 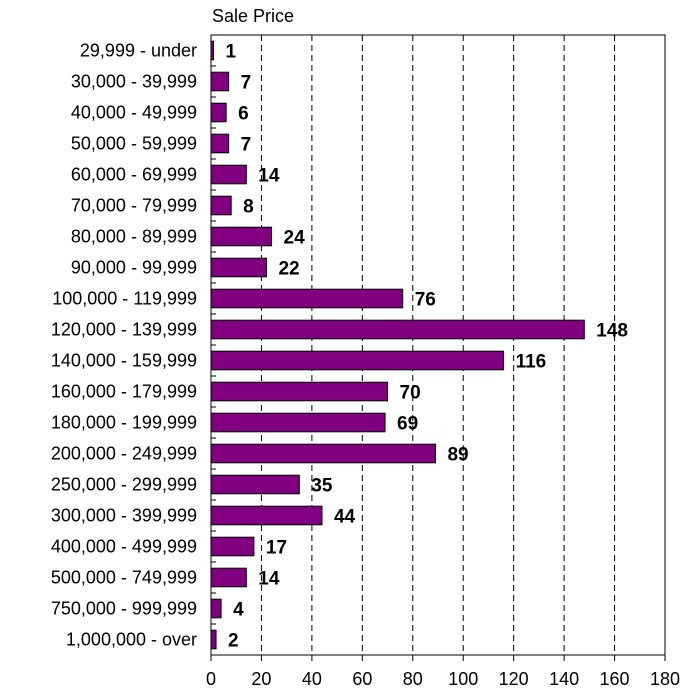 I want to click on value-label-12: 70, so click(x=410, y=393).